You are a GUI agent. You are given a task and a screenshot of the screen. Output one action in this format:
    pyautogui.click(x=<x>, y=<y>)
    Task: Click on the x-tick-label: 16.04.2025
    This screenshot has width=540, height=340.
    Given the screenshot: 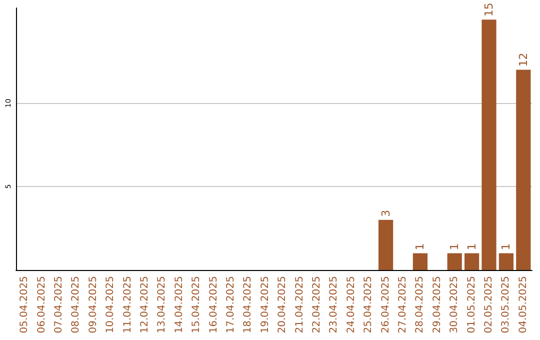 What is the action you would take?
    pyautogui.click(x=214, y=305)
    